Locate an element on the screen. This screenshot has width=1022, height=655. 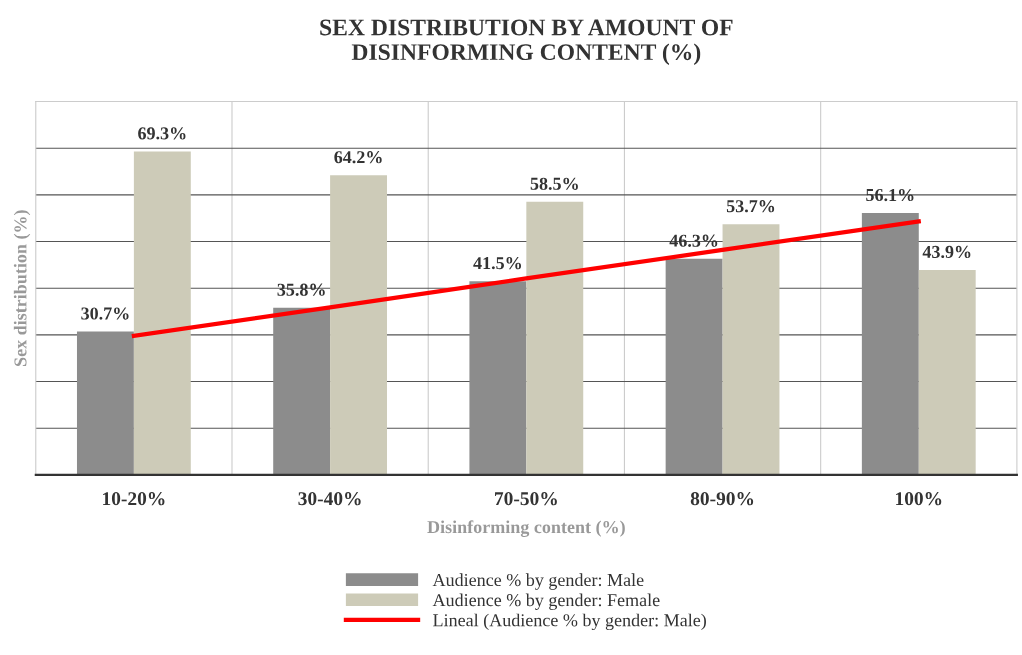
data-label: 43.9% is located at coordinates (946, 252).